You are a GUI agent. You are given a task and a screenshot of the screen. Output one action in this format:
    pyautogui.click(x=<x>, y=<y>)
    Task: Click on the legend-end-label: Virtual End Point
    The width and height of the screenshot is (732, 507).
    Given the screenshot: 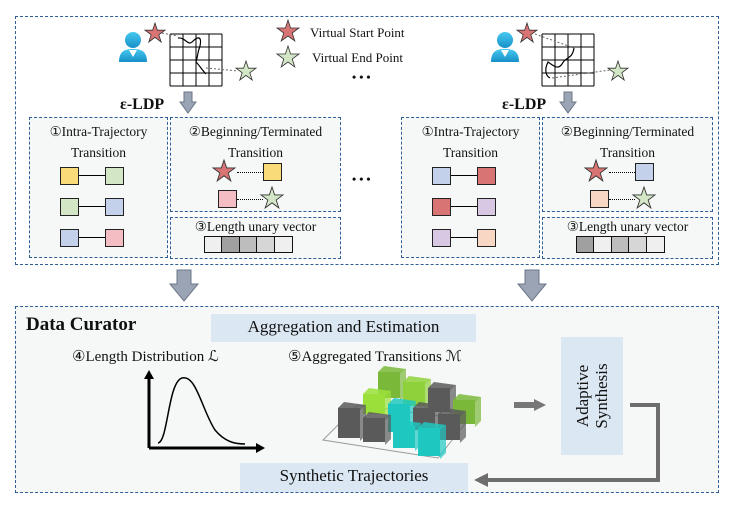 What is the action you would take?
    pyautogui.click(x=357, y=57)
    